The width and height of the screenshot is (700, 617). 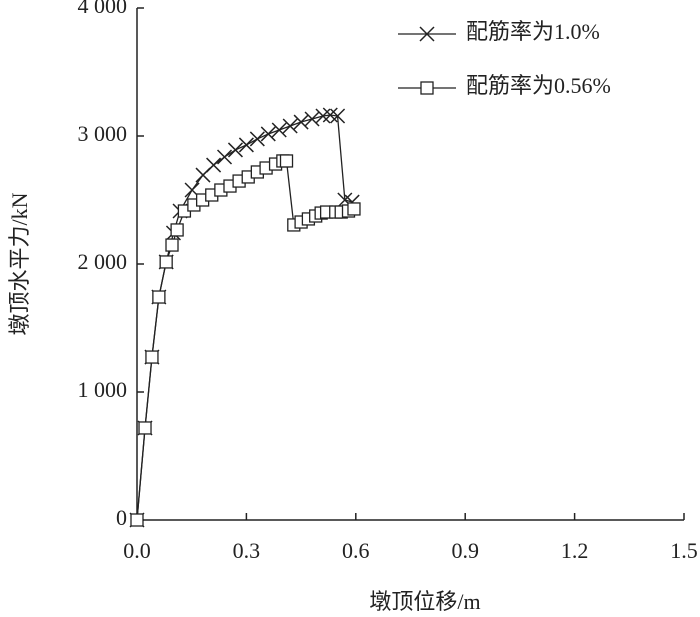 I want to click on x-tick-label: 1.5, so click(x=684, y=550).